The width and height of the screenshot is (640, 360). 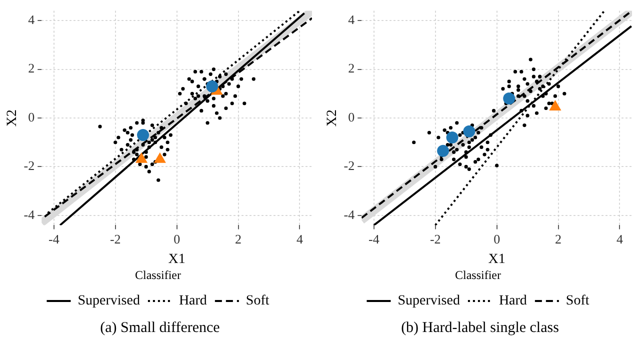 I want to click on text: (a) Small difference, so click(x=160, y=328).